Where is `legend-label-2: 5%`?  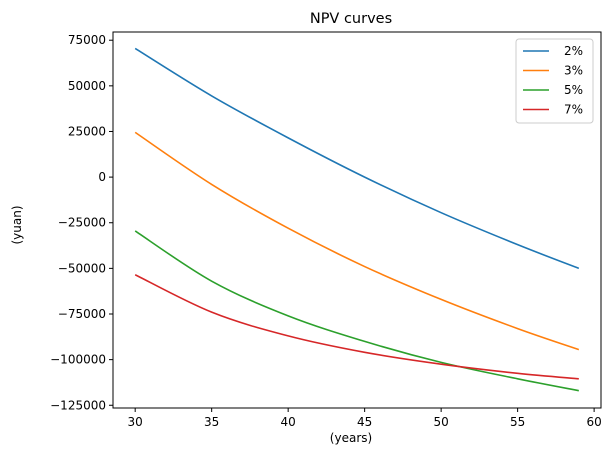 legend-label-2: 5% is located at coordinates (573, 90).